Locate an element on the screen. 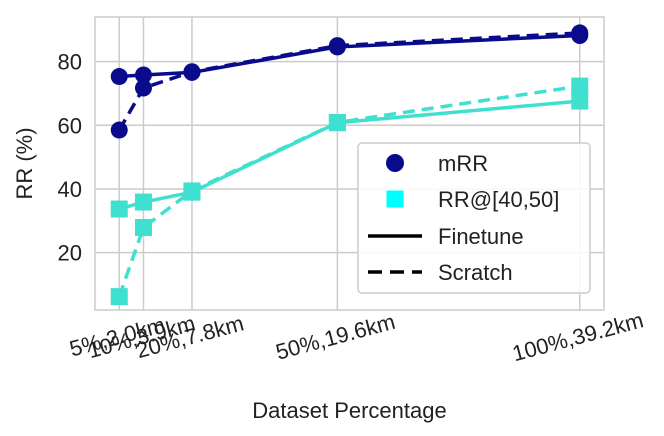  y-tick-label: 60 is located at coordinates (70, 125).